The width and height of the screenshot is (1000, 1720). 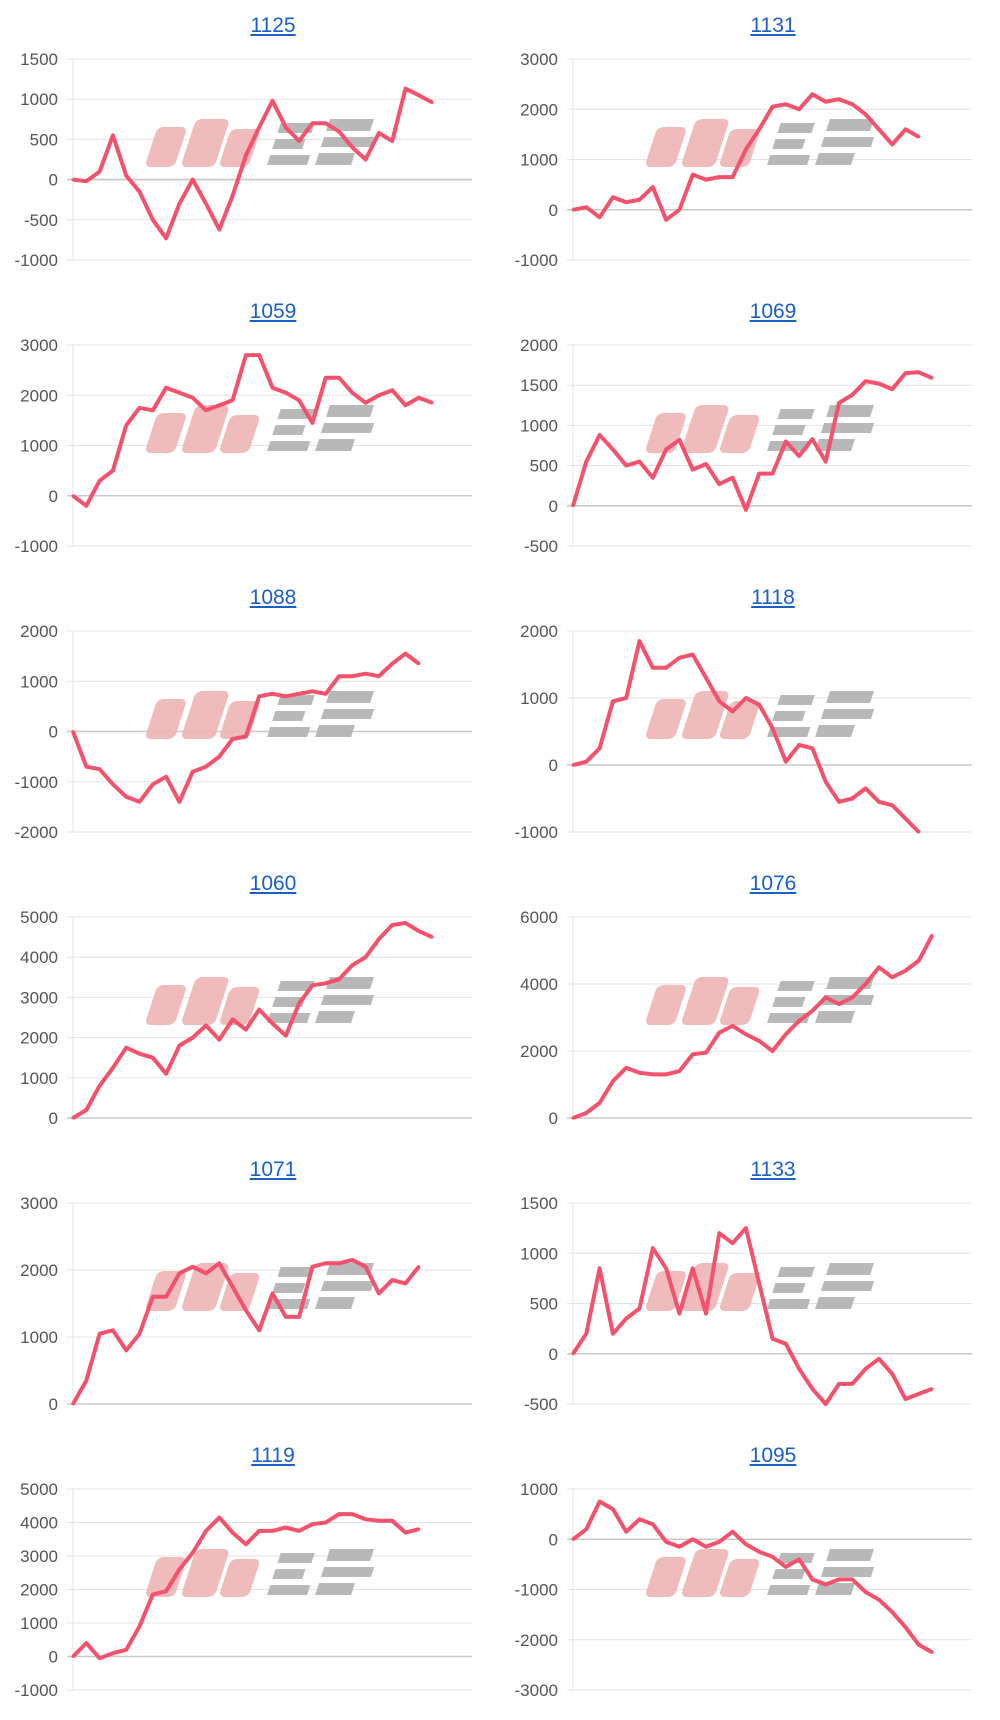 What do you see at coordinates (250, 429) in the screenshot?
I see `chart-1059: 3000 2000 1000 0 -1000 1059` at bounding box center [250, 429].